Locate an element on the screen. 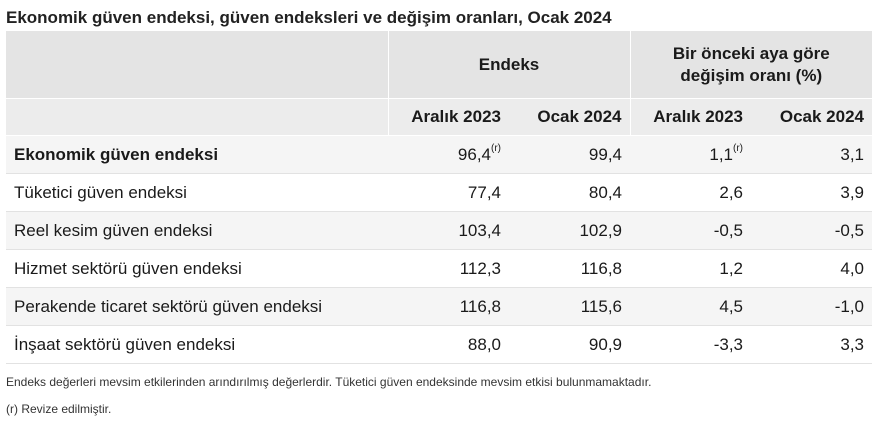  cell-value: 96,4(r) is located at coordinates (448, 154).